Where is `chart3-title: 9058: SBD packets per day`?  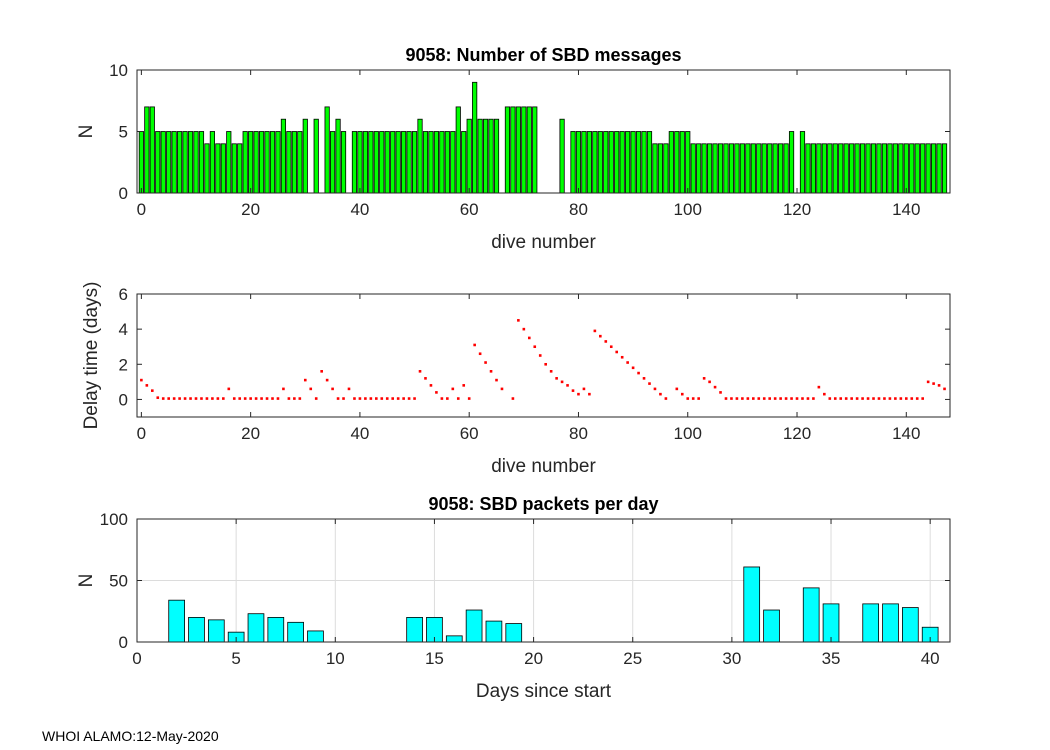 chart3-title: 9058: SBD packets per day is located at coordinates (543, 504).